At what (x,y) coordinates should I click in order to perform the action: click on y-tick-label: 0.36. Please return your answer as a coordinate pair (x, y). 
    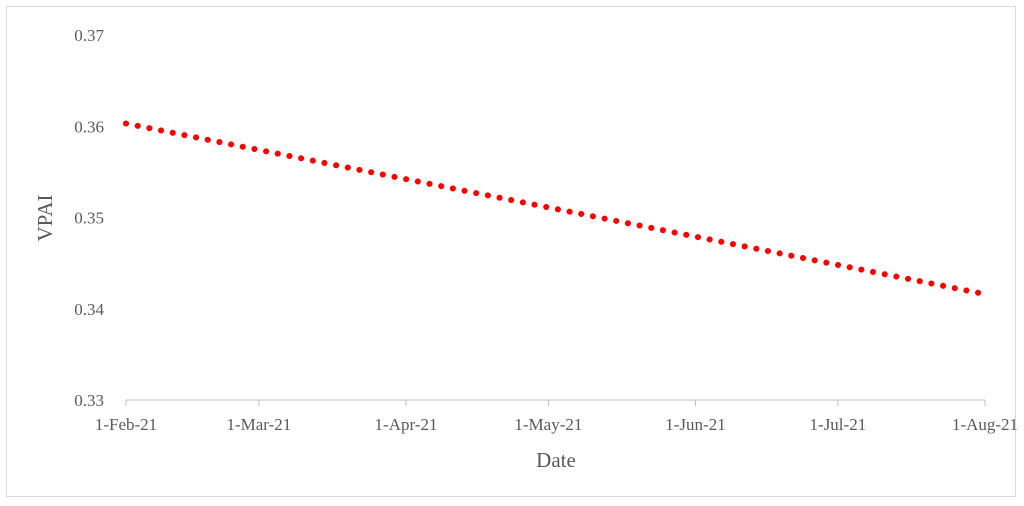
    Looking at the image, I should click on (89, 126).